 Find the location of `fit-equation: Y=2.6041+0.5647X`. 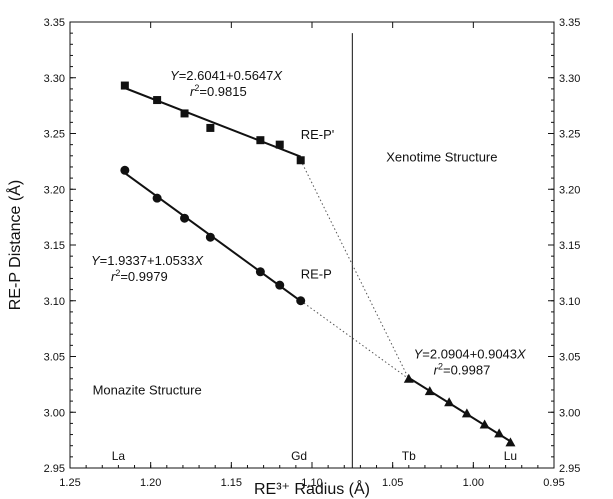

fit-equation: Y=2.6041+0.5647X is located at coordinates (226, 75).